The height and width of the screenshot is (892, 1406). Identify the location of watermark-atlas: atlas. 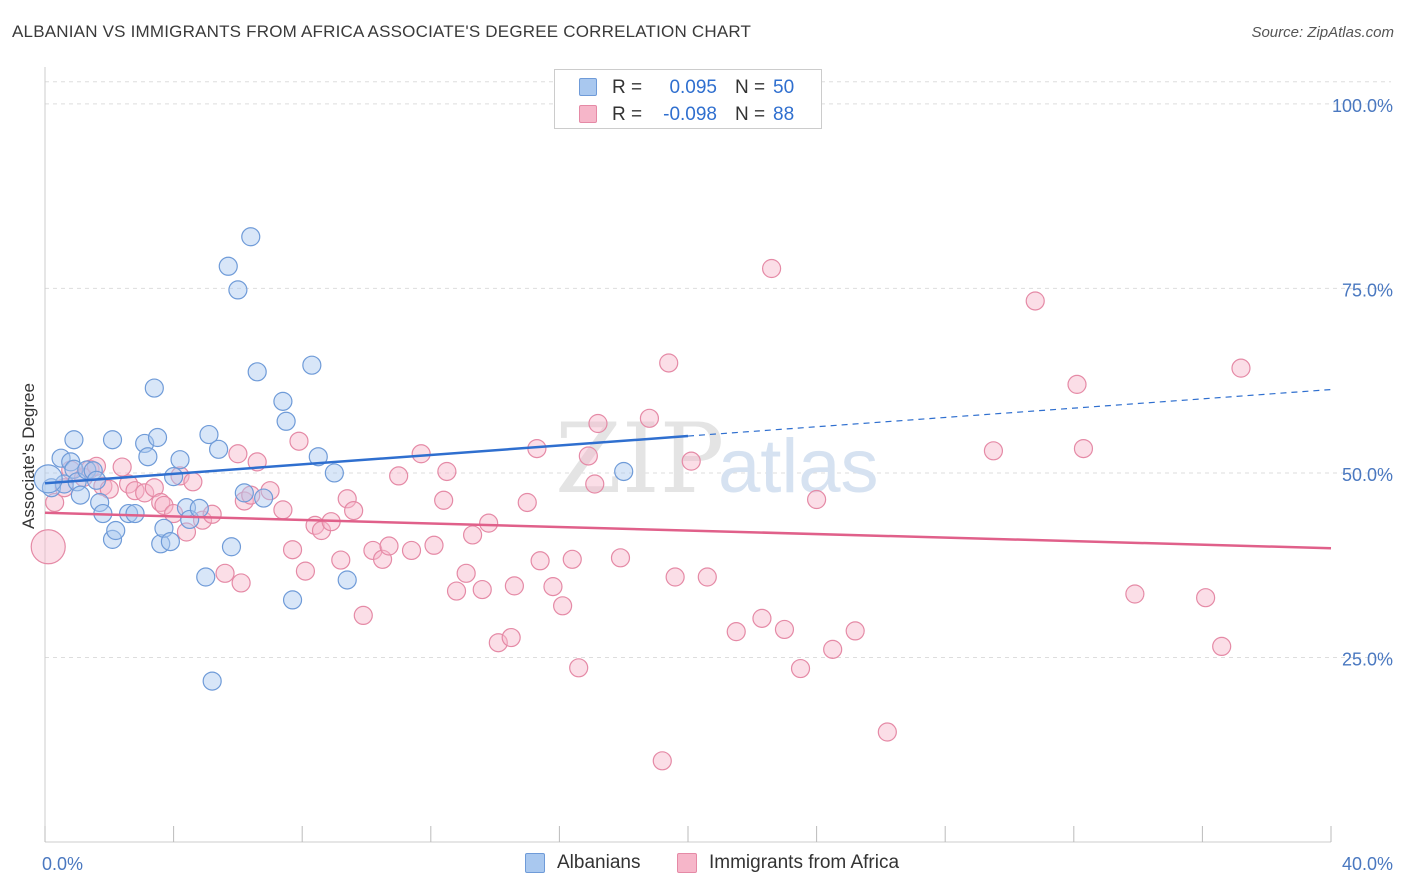
(798, 466).